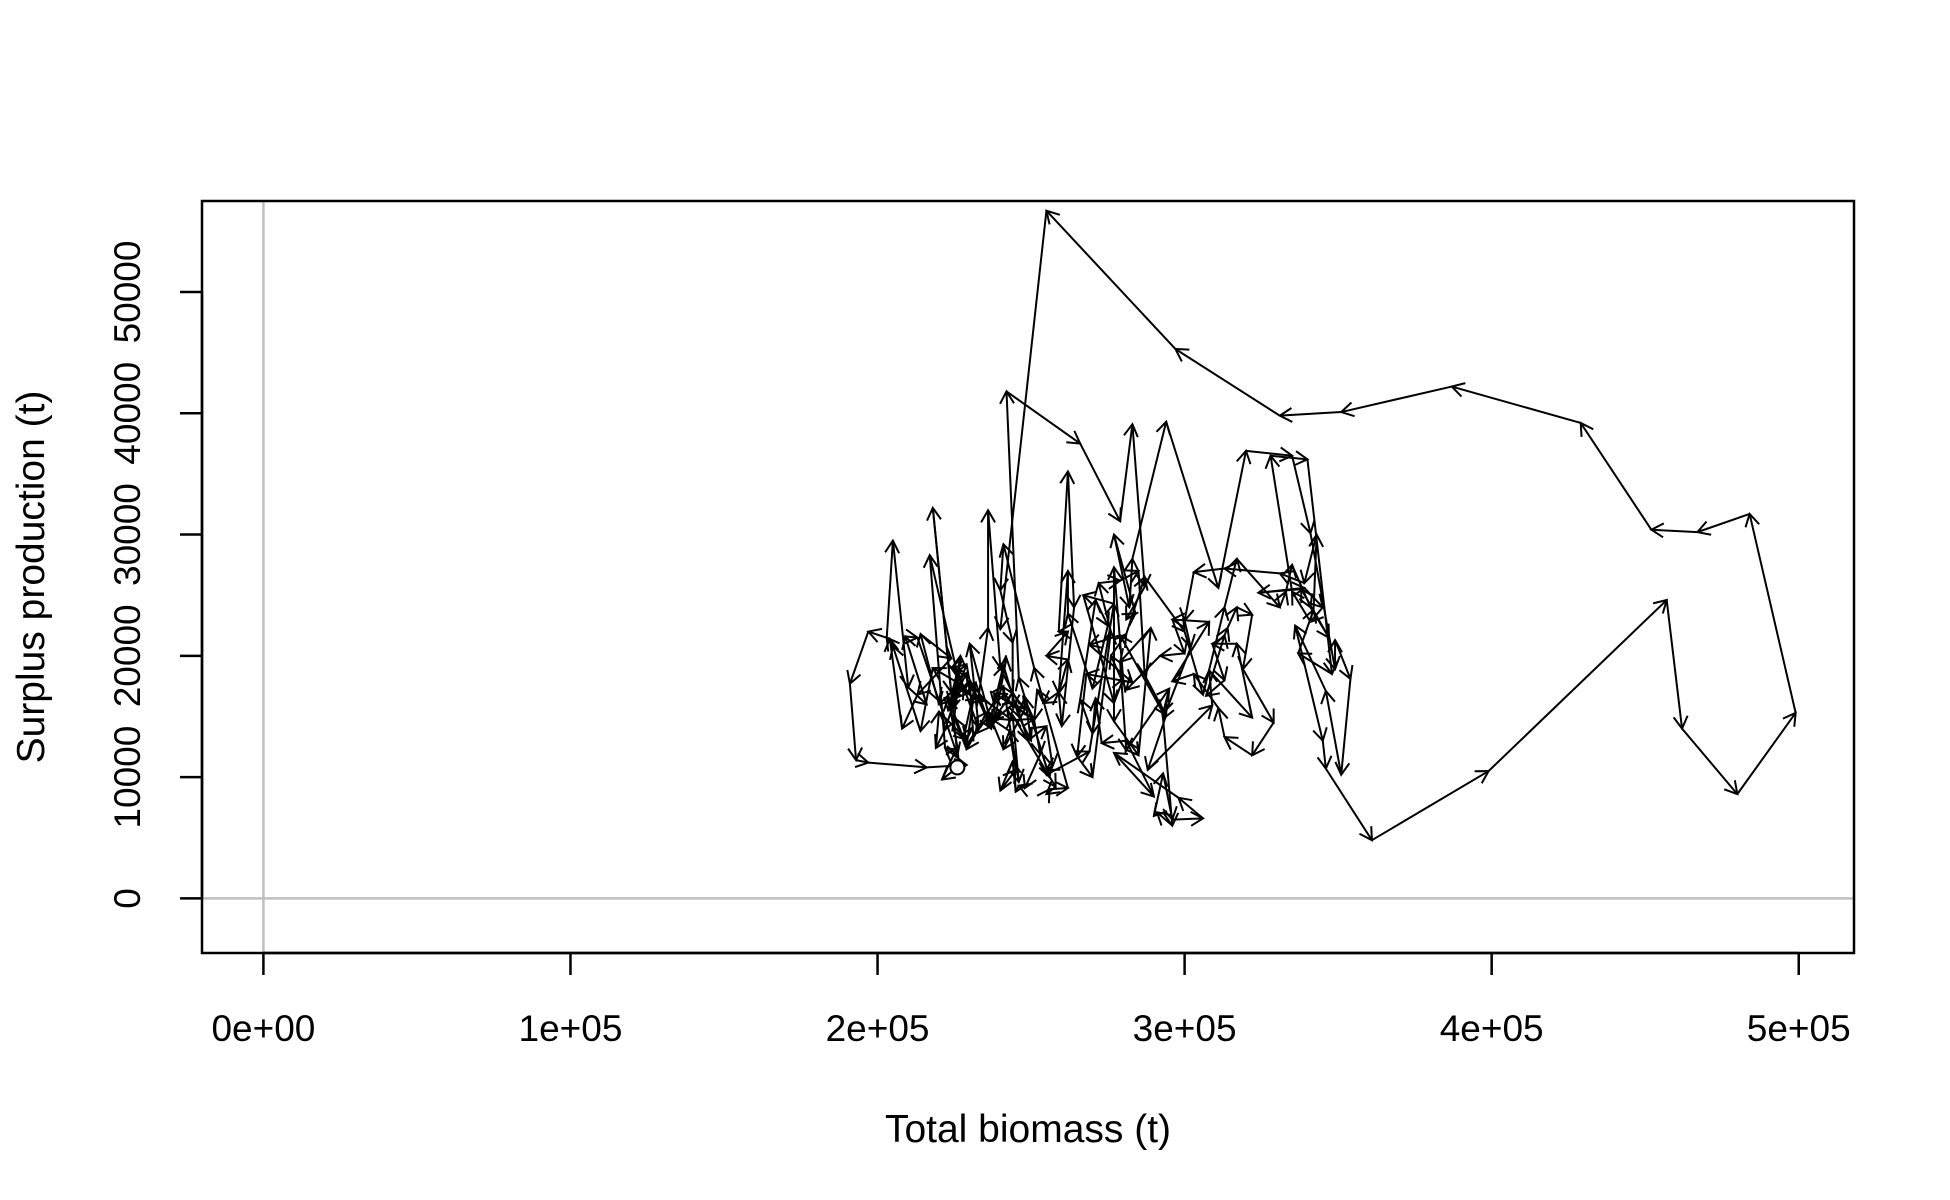  Describe the element at coordinates (127, 655) in the screenshot. I see `y-tick-label: 20000` at that location.